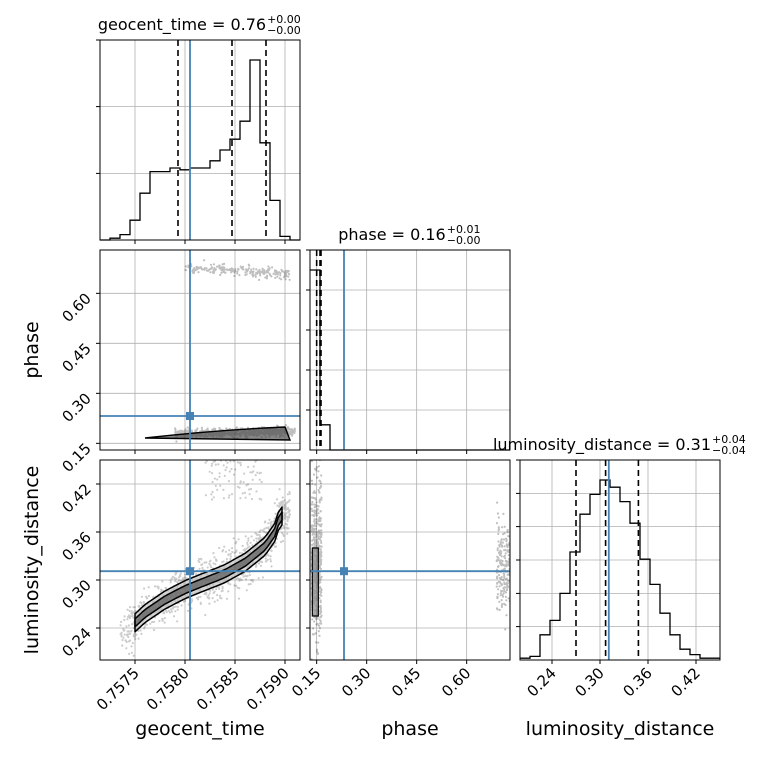  Describe the element at coordinates (356, 682) in the screenshot. I see `xtick-label-pl-1: 0.30` at that location.